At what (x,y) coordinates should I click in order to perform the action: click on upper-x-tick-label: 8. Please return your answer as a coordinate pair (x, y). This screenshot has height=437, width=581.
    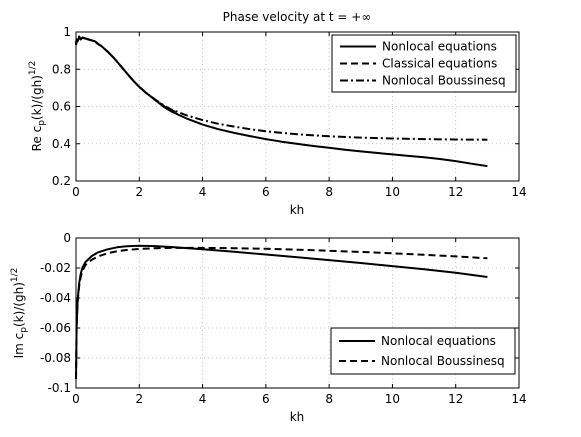
    Looking at the image, I should click on (329, 192).